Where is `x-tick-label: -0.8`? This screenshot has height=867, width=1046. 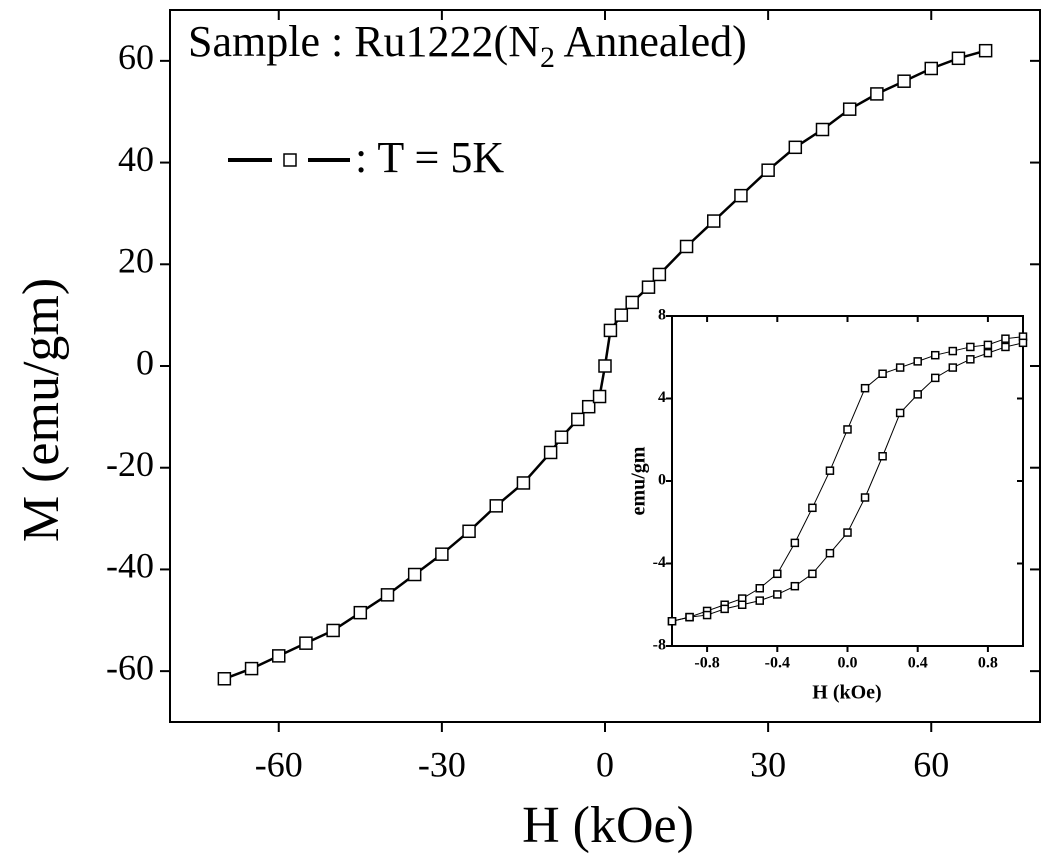 x-tick-label: -0.8 is located at coordinates (706, 663).